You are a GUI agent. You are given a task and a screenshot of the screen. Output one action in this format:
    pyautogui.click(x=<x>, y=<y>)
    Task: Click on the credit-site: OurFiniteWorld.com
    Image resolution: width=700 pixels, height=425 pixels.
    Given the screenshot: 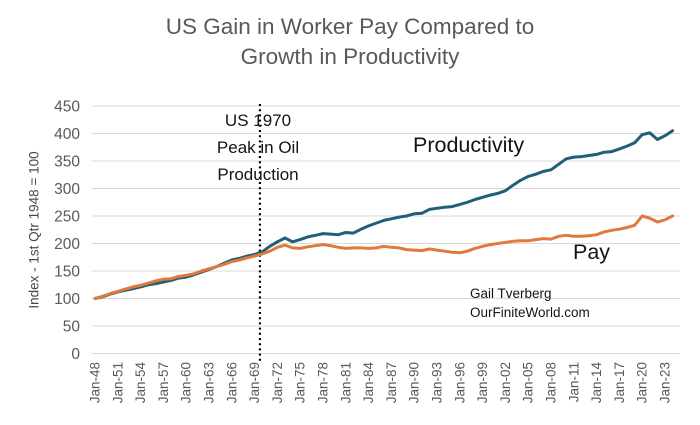 What is the action you would take?
    pyautogui.click(x=530, y=312)
    